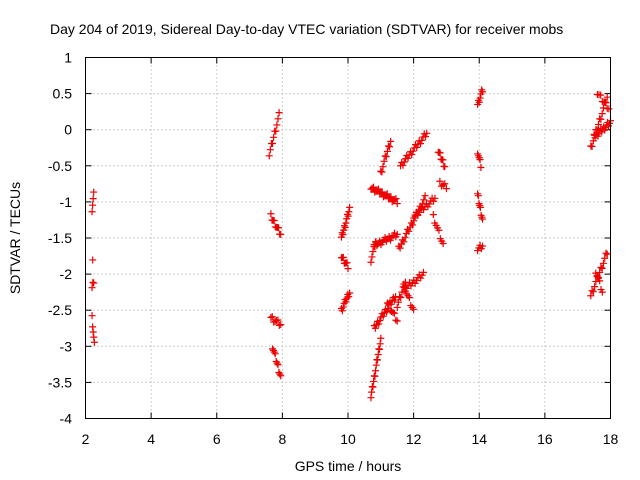  I want to click on x-tick-label: 4, so click(151, 439).